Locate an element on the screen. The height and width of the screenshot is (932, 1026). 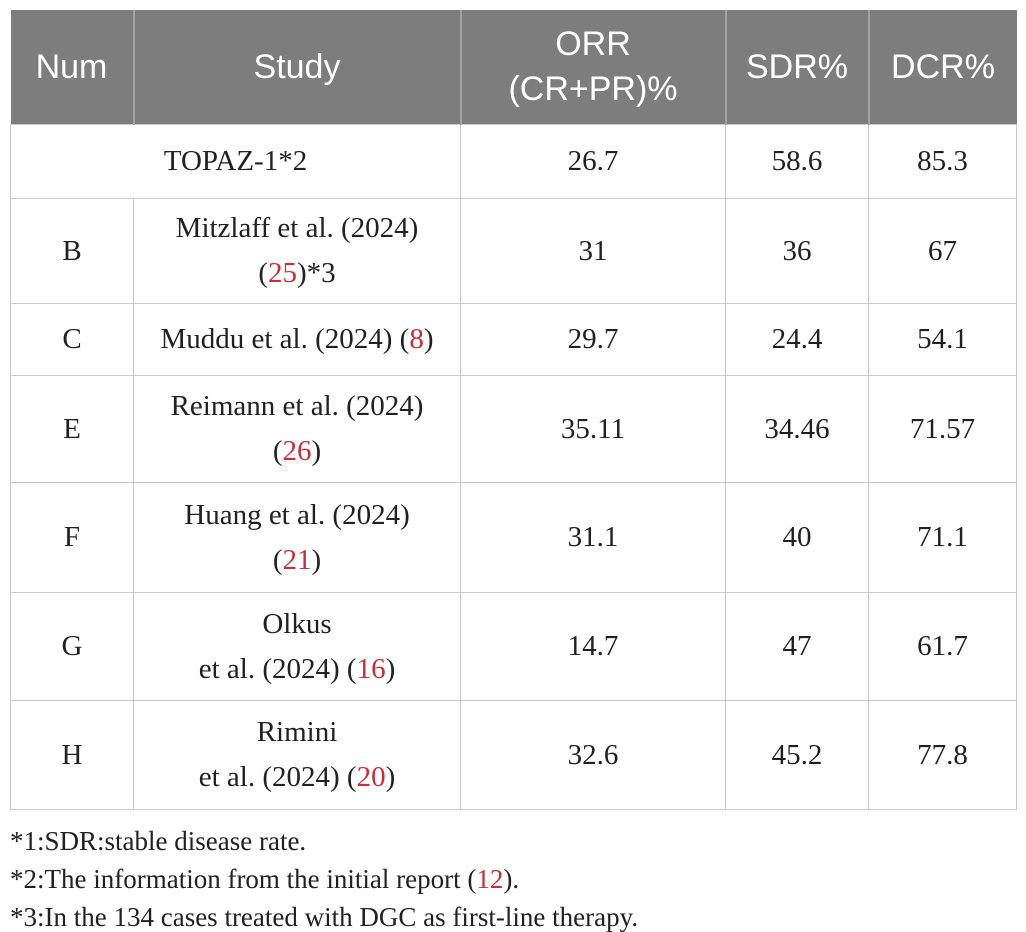
sdr-cell: 58.6 is located at coordinates (797, 161).